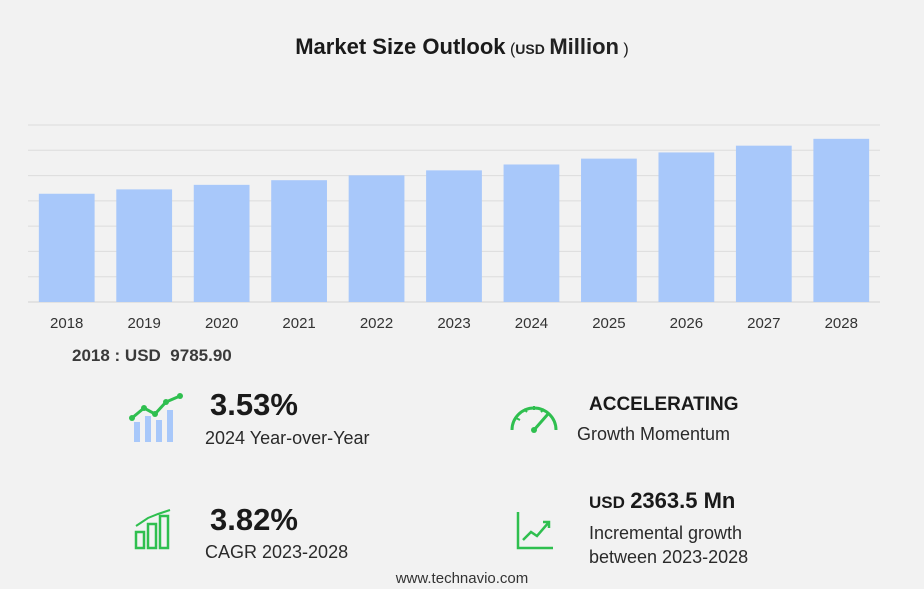  What do you see at coordinates (376, 238) in the screenshot?
I see `bar-2022` at bounding box center [376, 238].